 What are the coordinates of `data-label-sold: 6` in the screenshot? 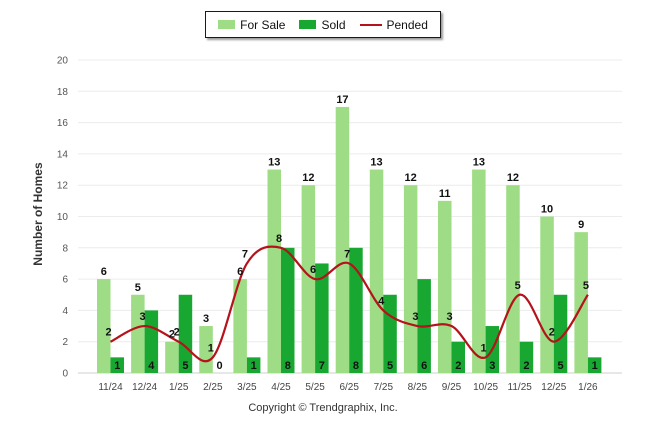 It's located at (424, 366).